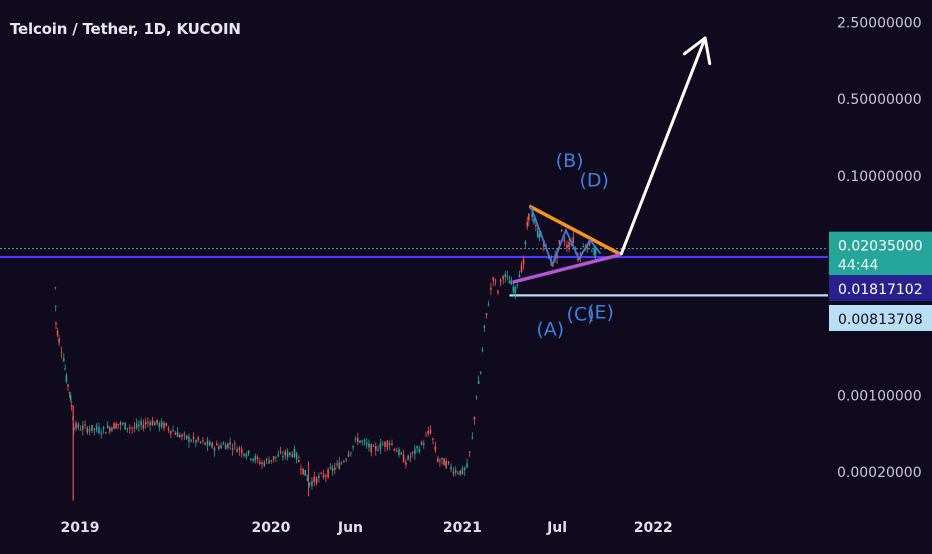 The height and width of the screenshot is (554, 932). I want to click on wave-layer: (A) (B) (C) (D) (E), so click(572, 245).